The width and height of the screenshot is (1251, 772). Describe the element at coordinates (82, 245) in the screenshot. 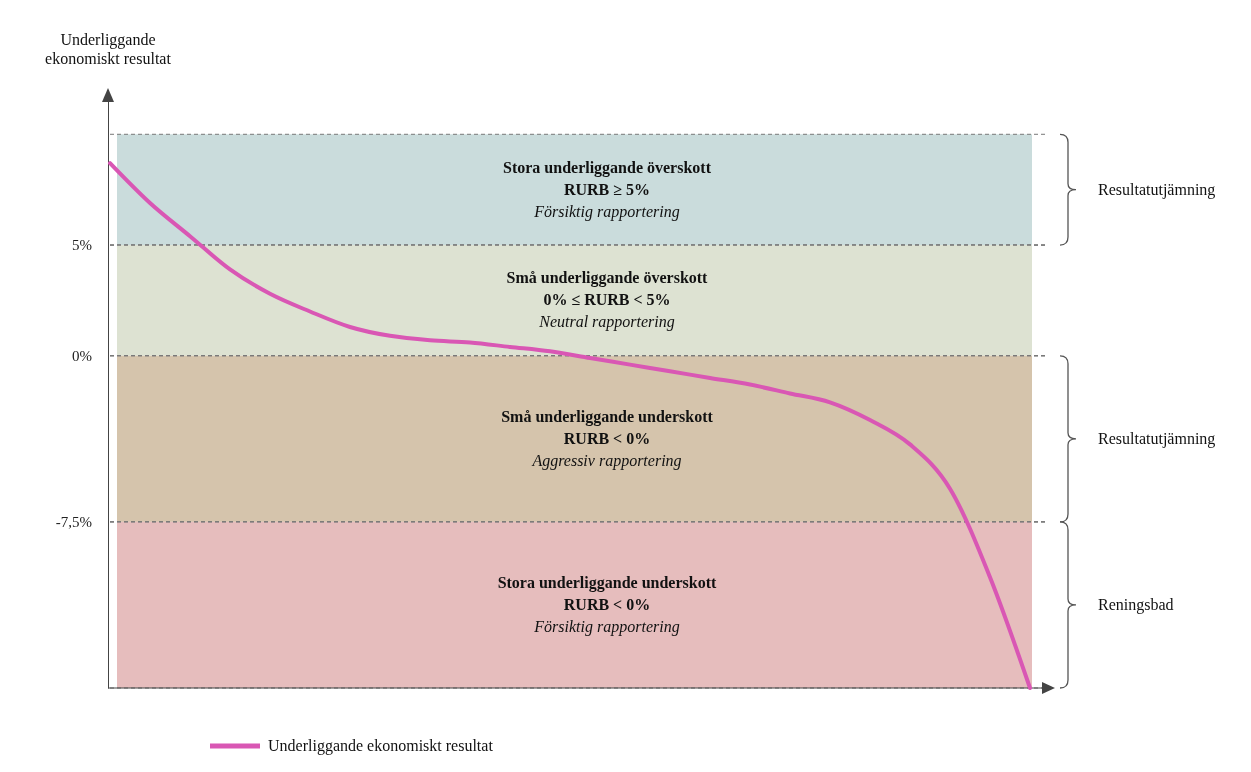

I see `y-tick-label: 5%` at that location.